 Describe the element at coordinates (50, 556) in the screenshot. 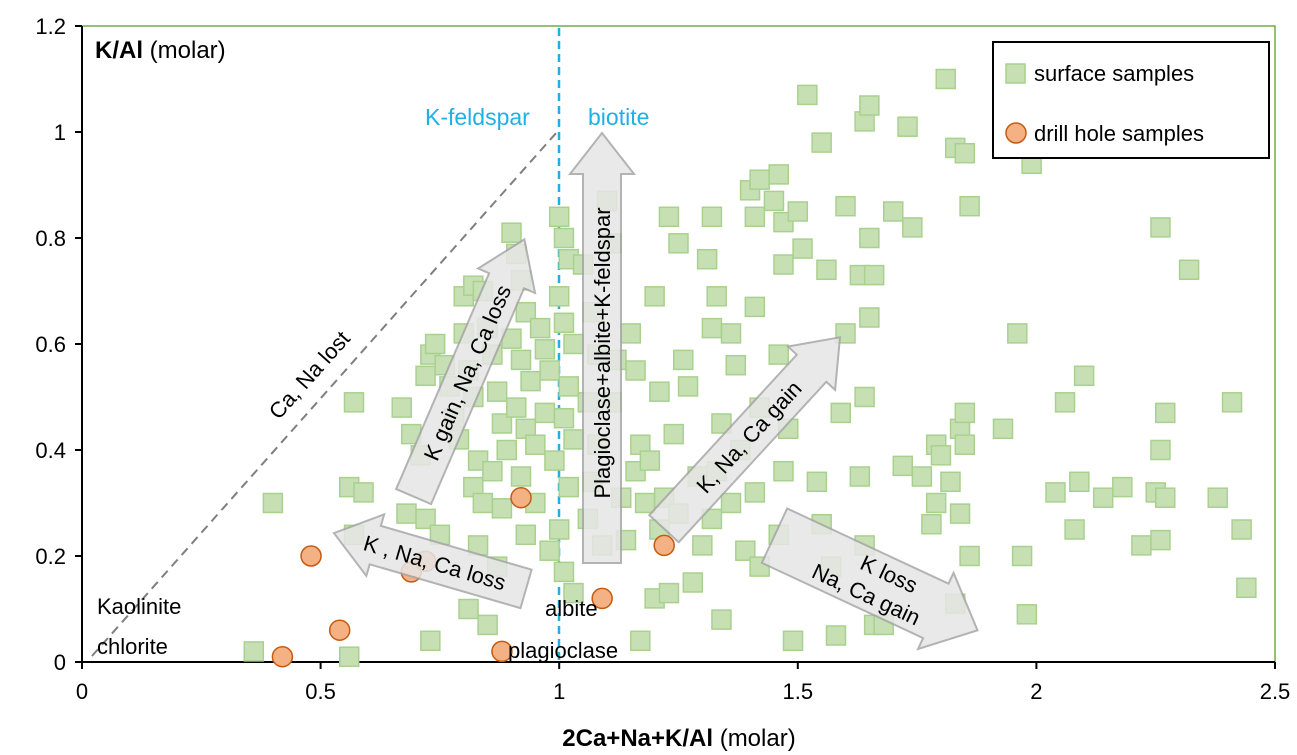

I see `y-tick-label: 0.2` at that location.